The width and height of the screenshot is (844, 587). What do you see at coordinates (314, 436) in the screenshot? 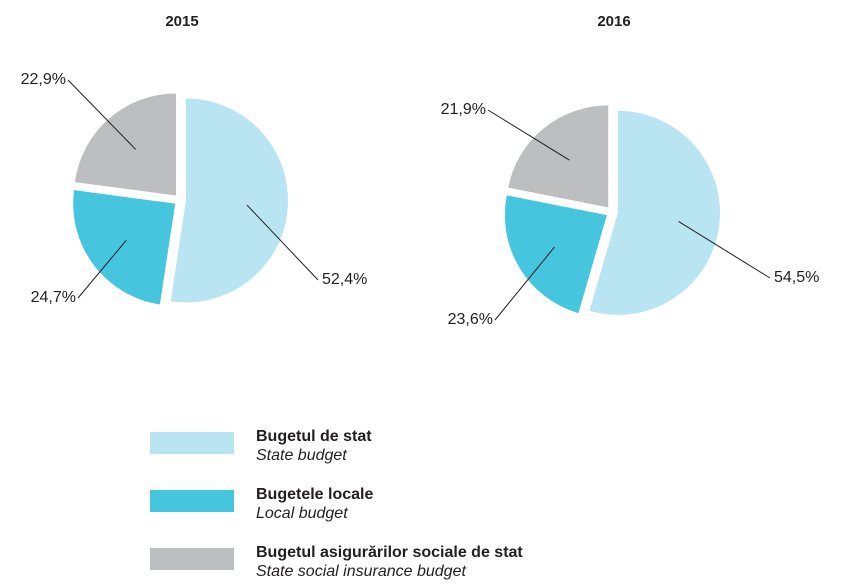
I see `legend-label: Bugetul de stat` at bounding box center [314, 436].